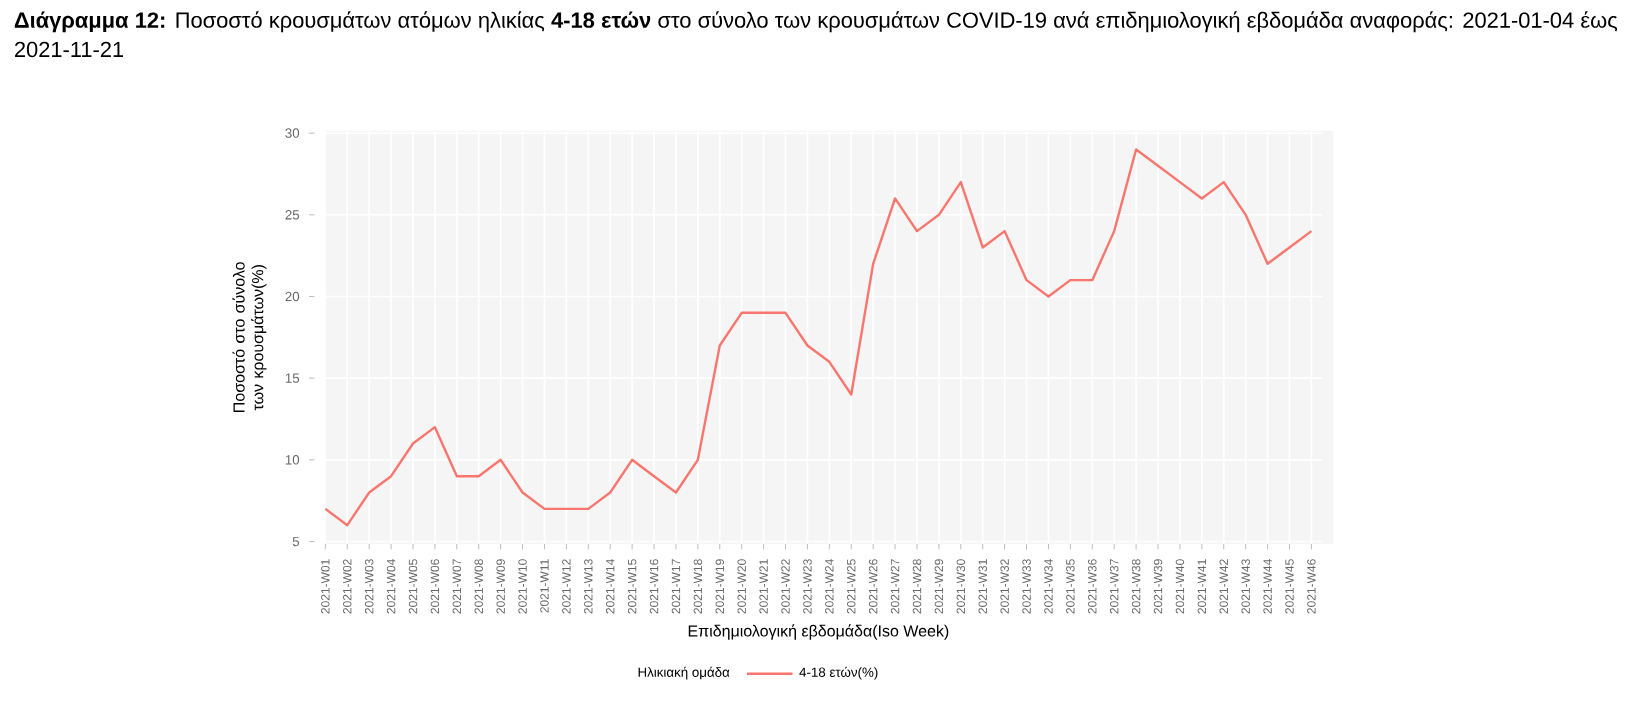 This screenshot has height=706, width=1636. Describe the element at coordinates (816, 34) in the screenshot. I see `chart-title: Διάγραμμα 12: Ποσοστό κρουσμάτων ατόμων ηλικίας 4-18 ετών στο σύνολο των κρουσμάτων COVID-19 ανά επιδημιολογική εβδομάδα αναφοράς: 2021-01-04 έως 2021-11-21` at that location.